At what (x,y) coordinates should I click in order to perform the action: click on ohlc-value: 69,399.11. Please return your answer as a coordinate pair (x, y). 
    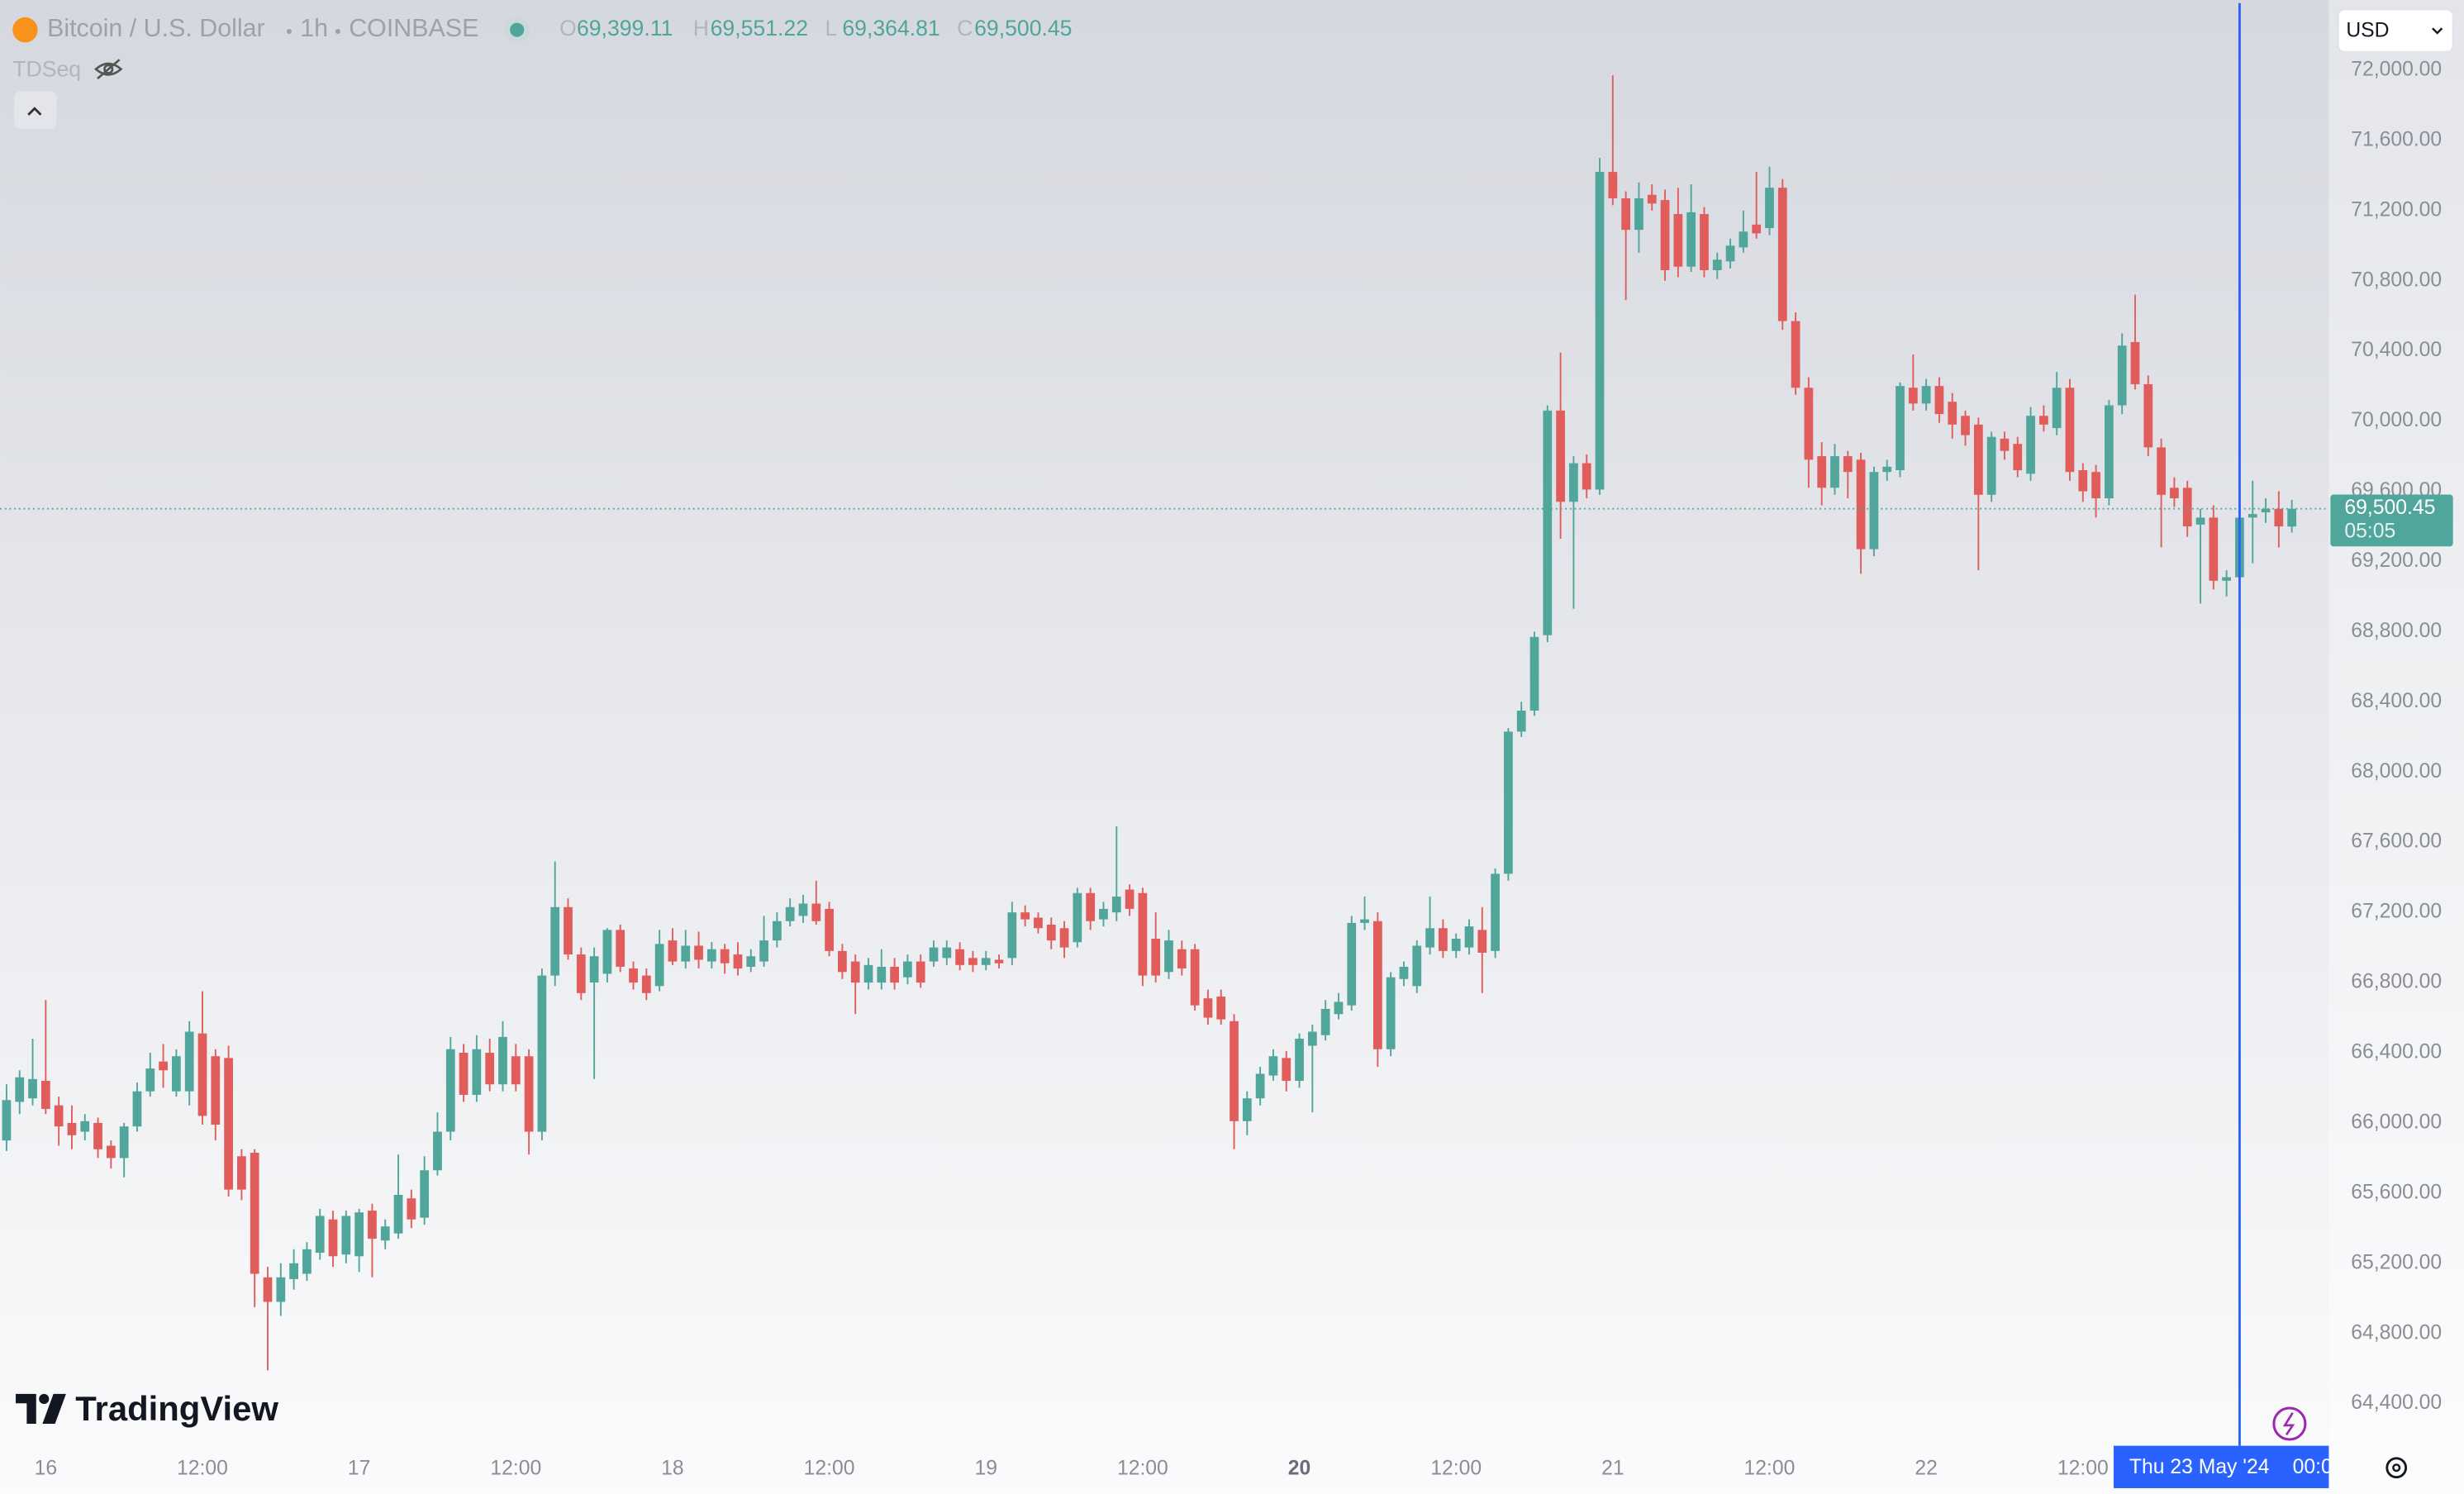
    Looking at the image, I should click on (625, 28).